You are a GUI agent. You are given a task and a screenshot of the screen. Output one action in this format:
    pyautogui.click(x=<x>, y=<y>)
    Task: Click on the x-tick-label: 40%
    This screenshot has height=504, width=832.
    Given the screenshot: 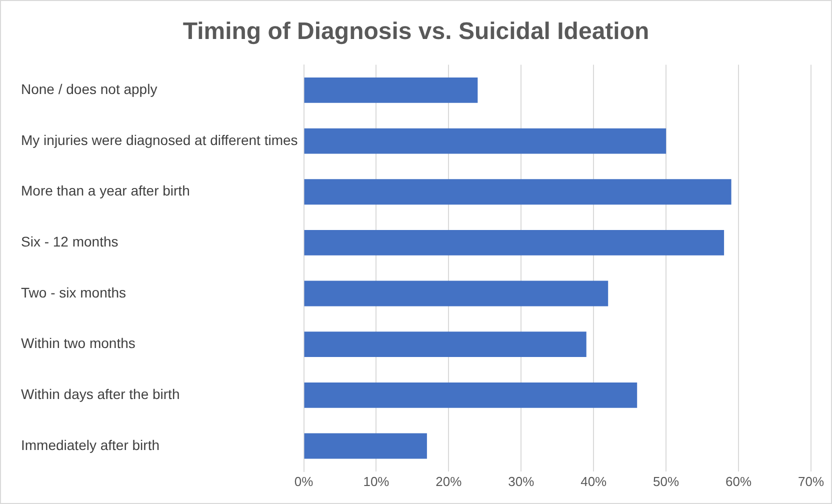 What is the action you would take?
    pyautogui.click(x=594, y=481)
    